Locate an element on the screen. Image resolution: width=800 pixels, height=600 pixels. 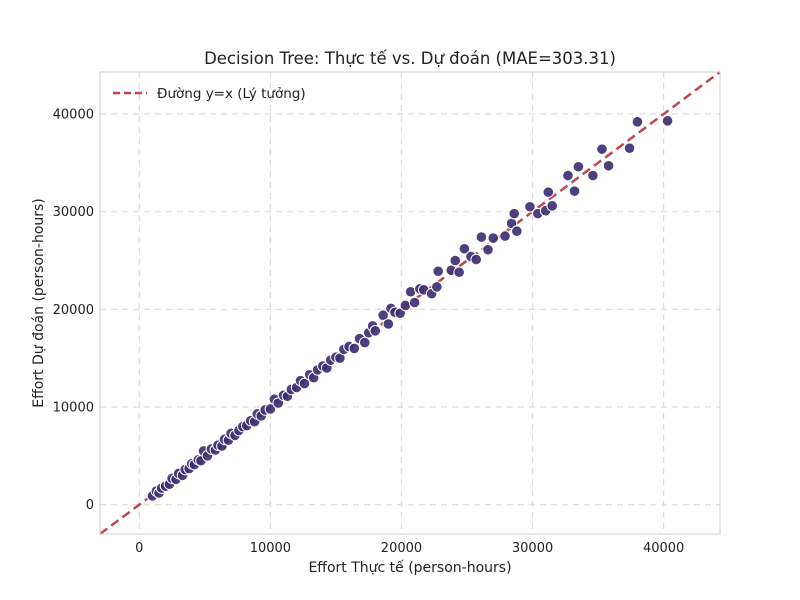
x-tick-labels: 0 10000 20000 30000 40000 is located at coordinates (409, 548).